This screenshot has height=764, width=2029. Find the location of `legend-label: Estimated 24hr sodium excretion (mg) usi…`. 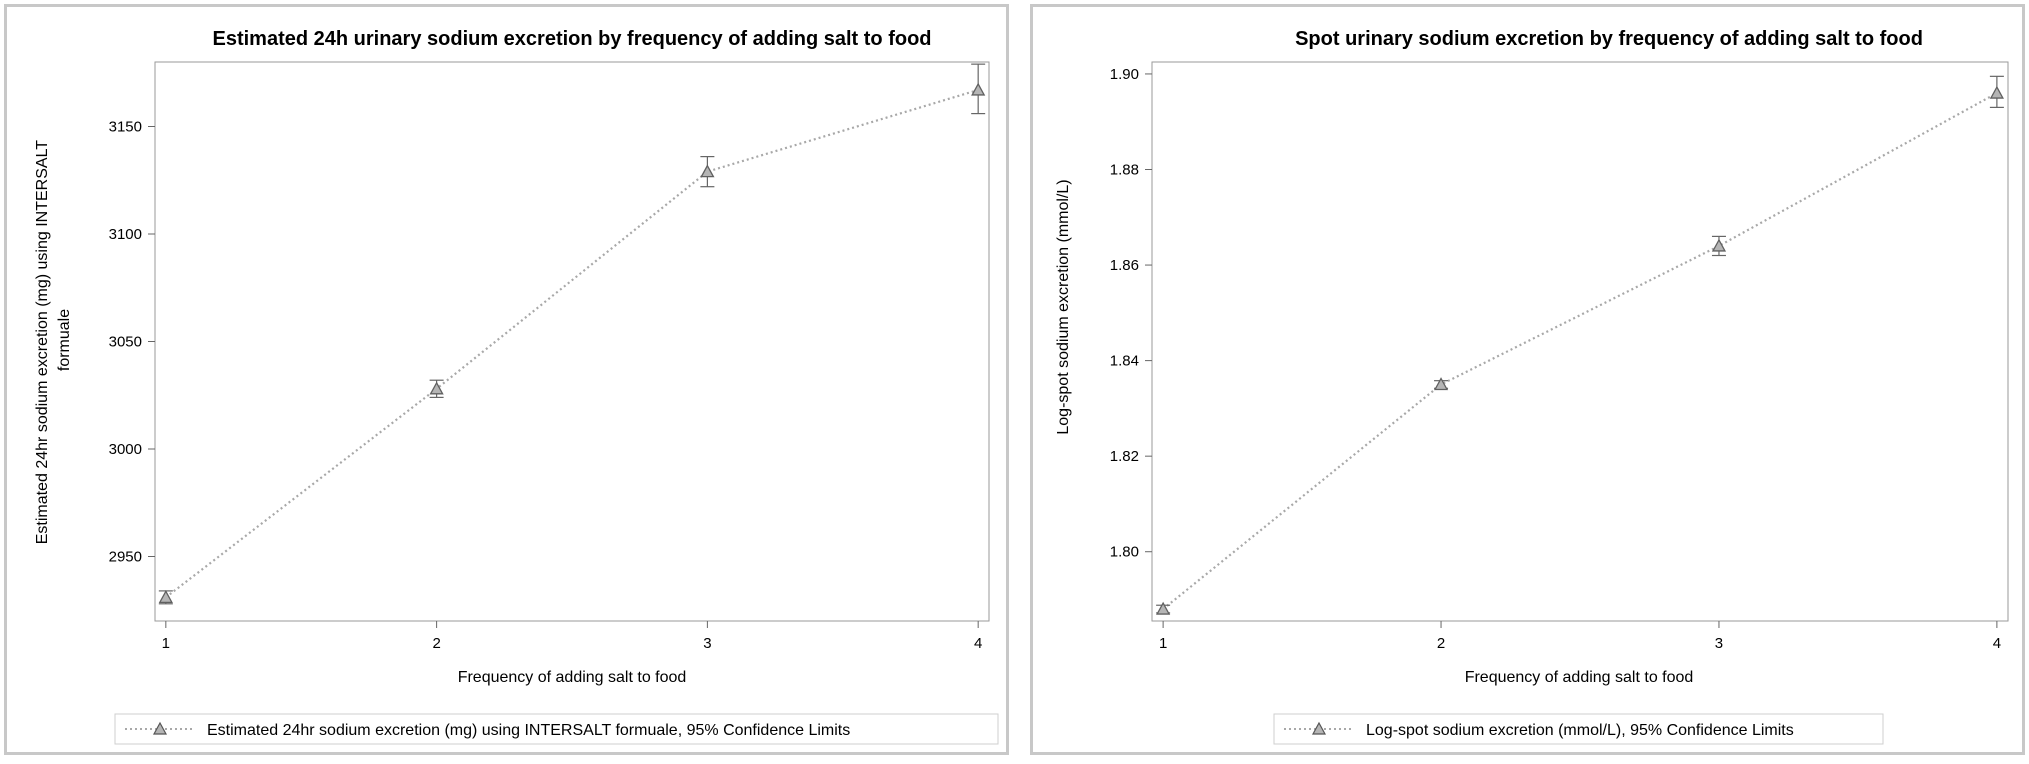

legend-label: Estimated 24hr sodium excretion (mg) usi… is located at coordinates (528, 730).